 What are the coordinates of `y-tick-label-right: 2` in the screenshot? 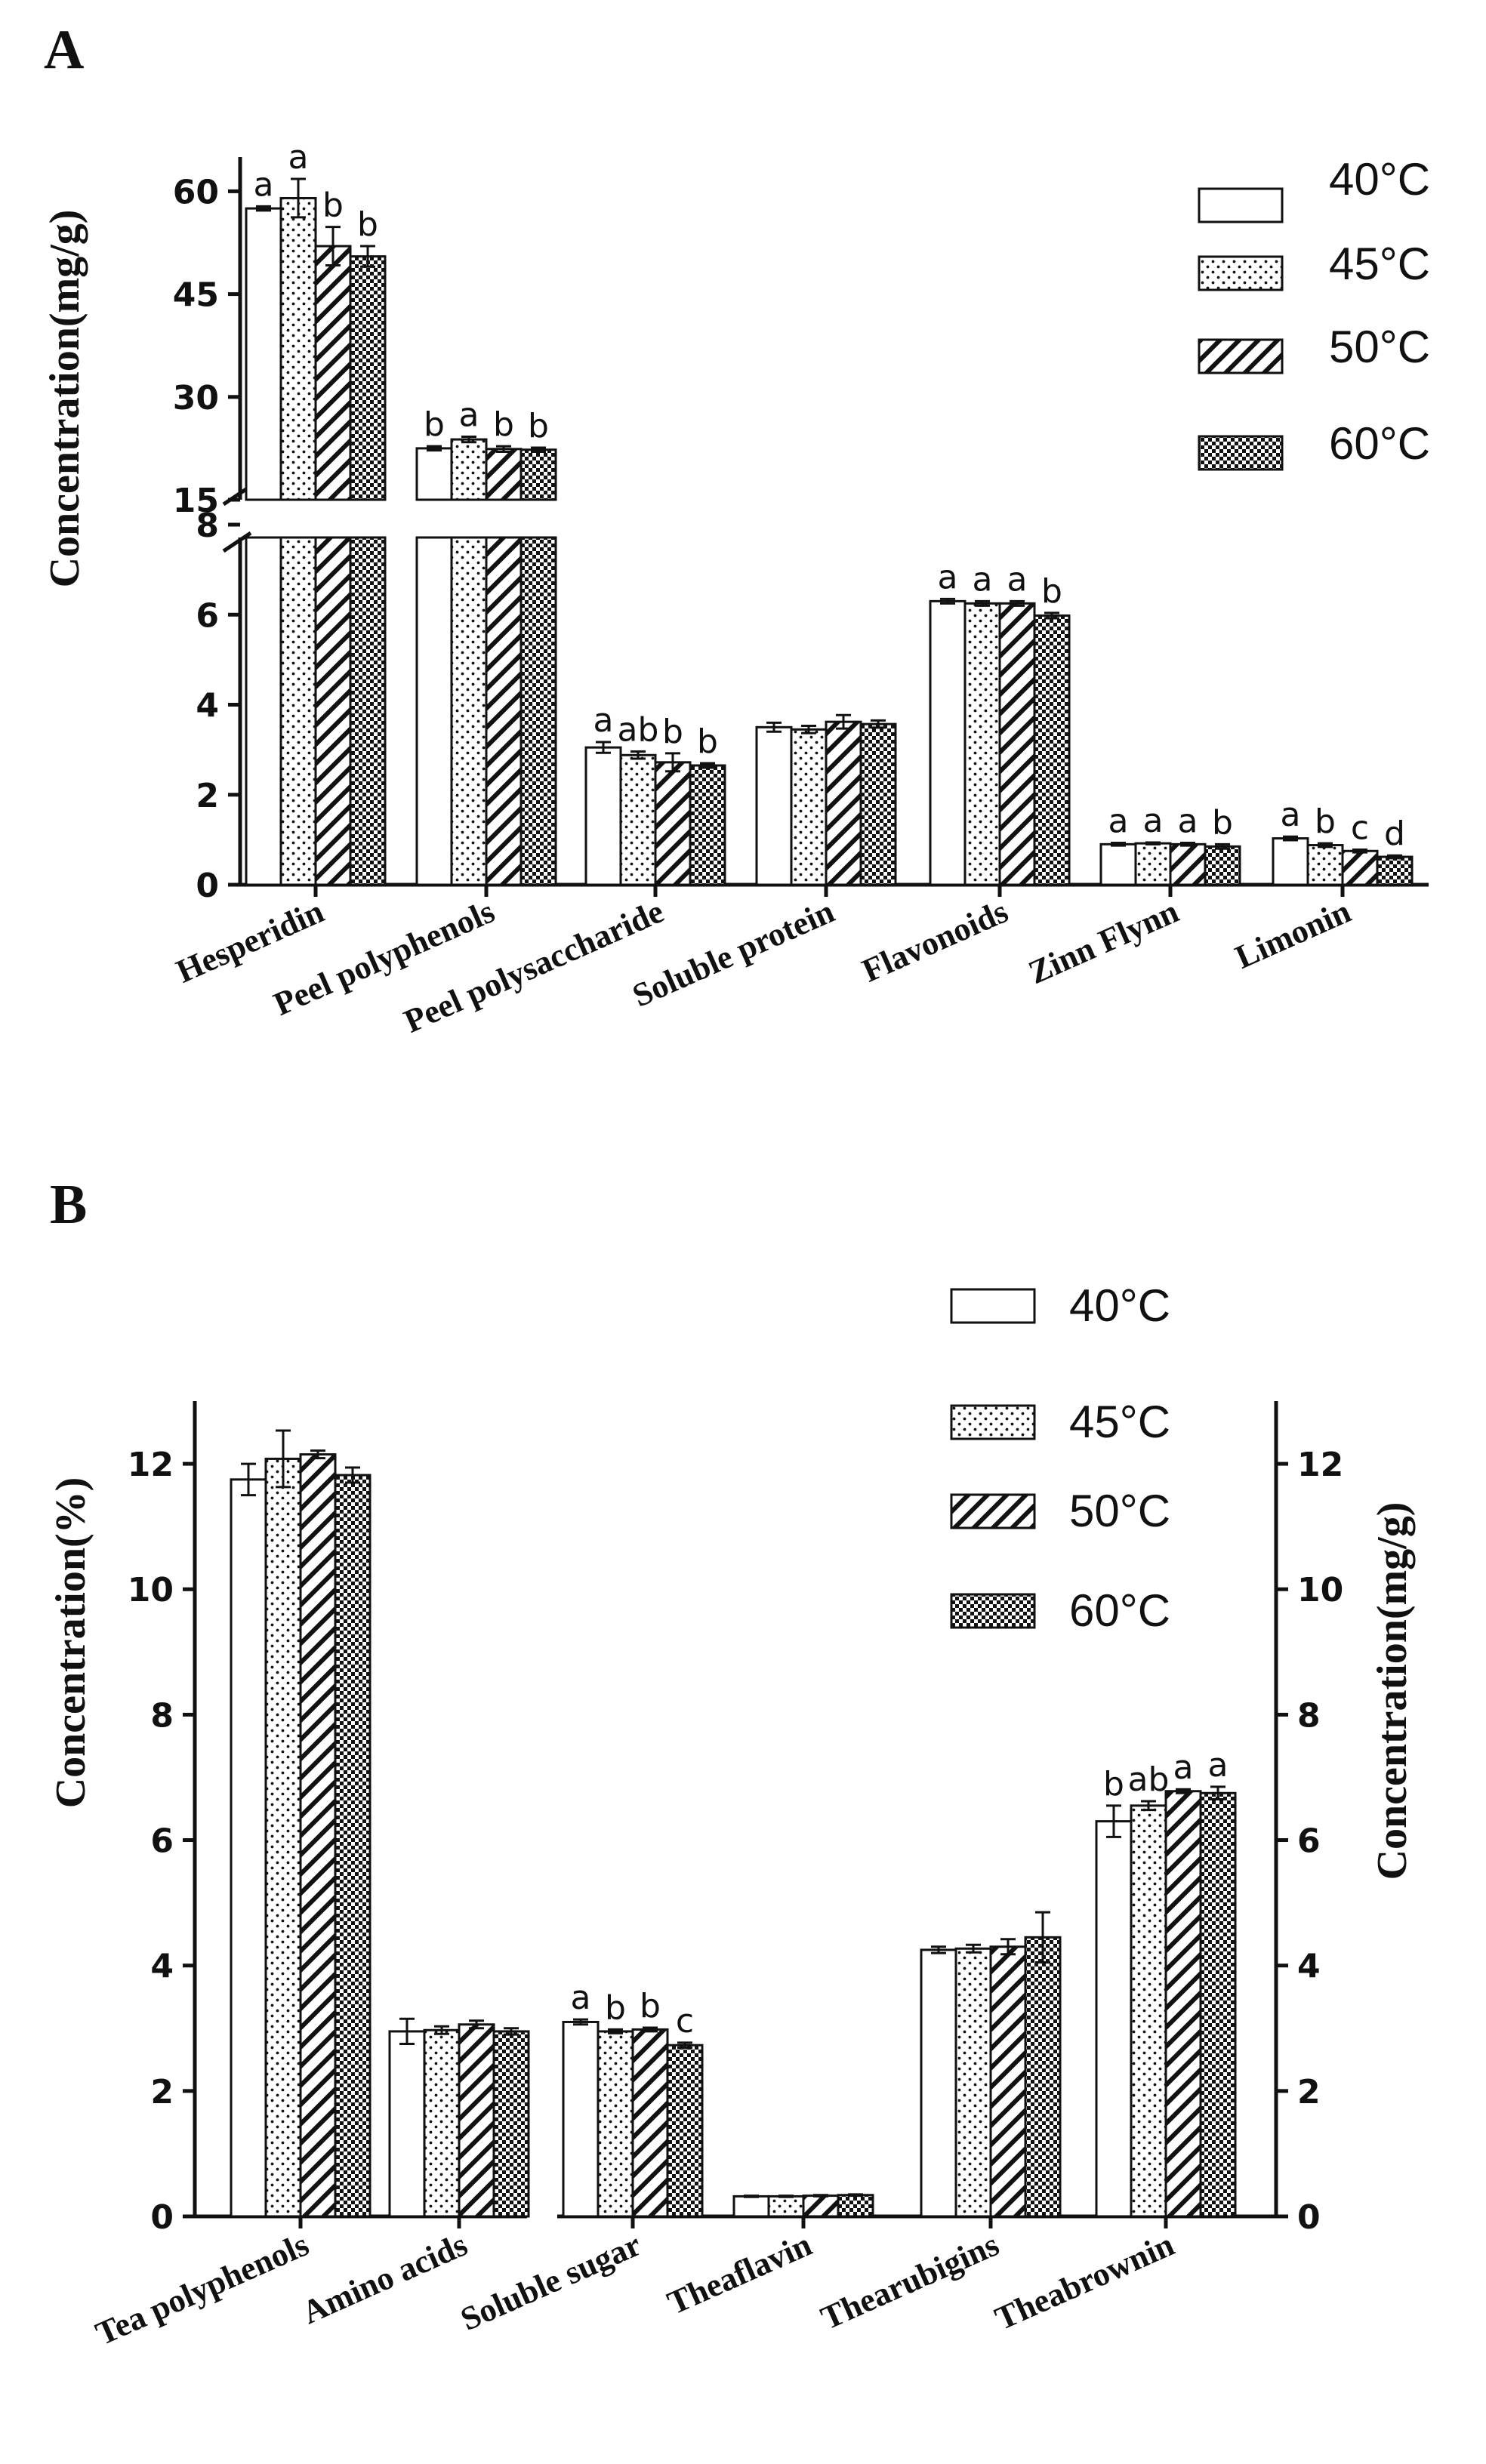 It's located at (1309, 2092).